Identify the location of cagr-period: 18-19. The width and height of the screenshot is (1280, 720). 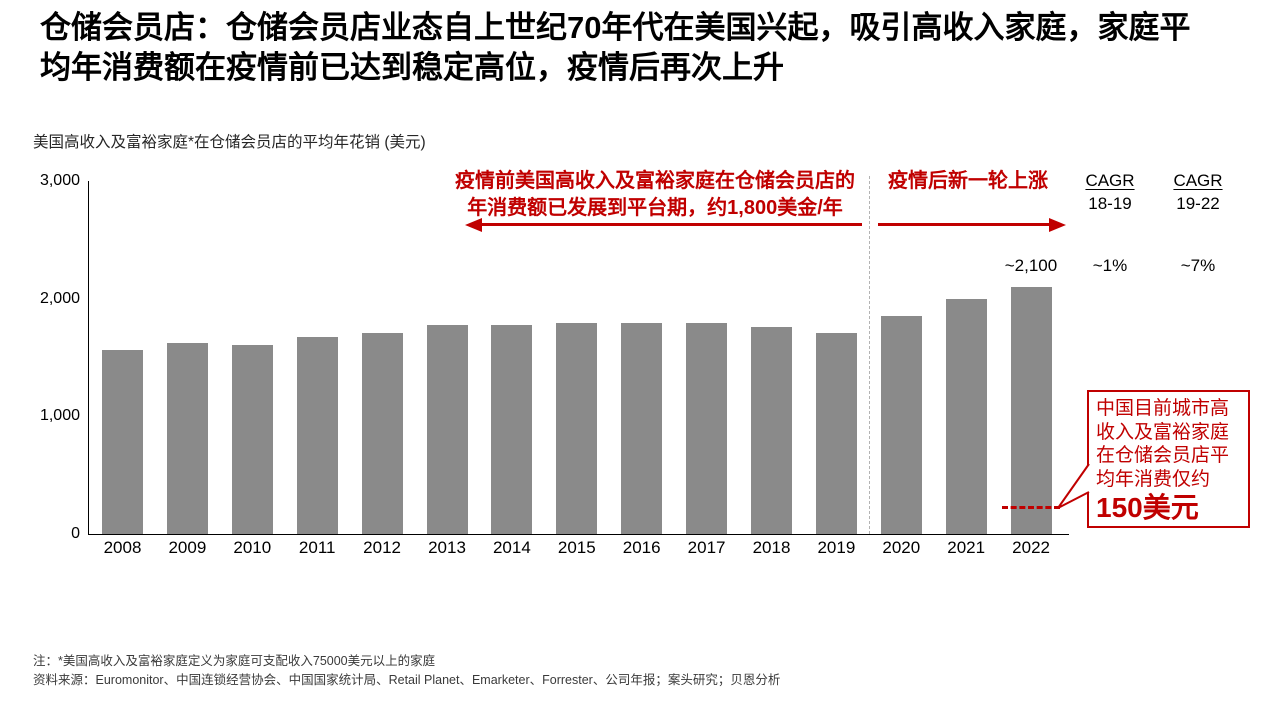
(1110, 203).